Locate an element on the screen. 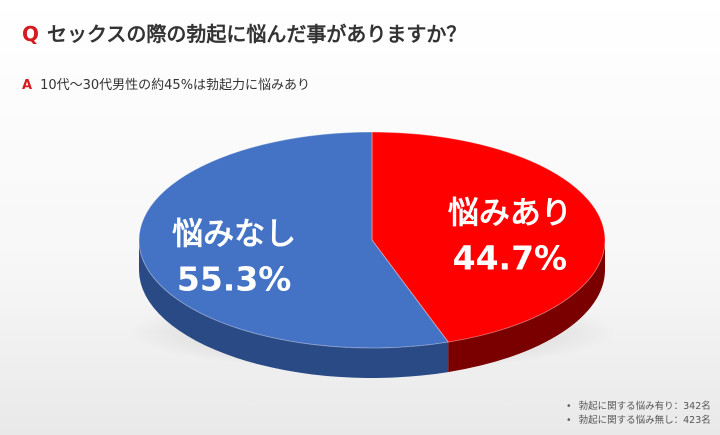 This screenshot has height=435, width=720. question-heading: Q セックスの際の勃起に悩んだ事がありますか？ is located at coordinates (244, 32).